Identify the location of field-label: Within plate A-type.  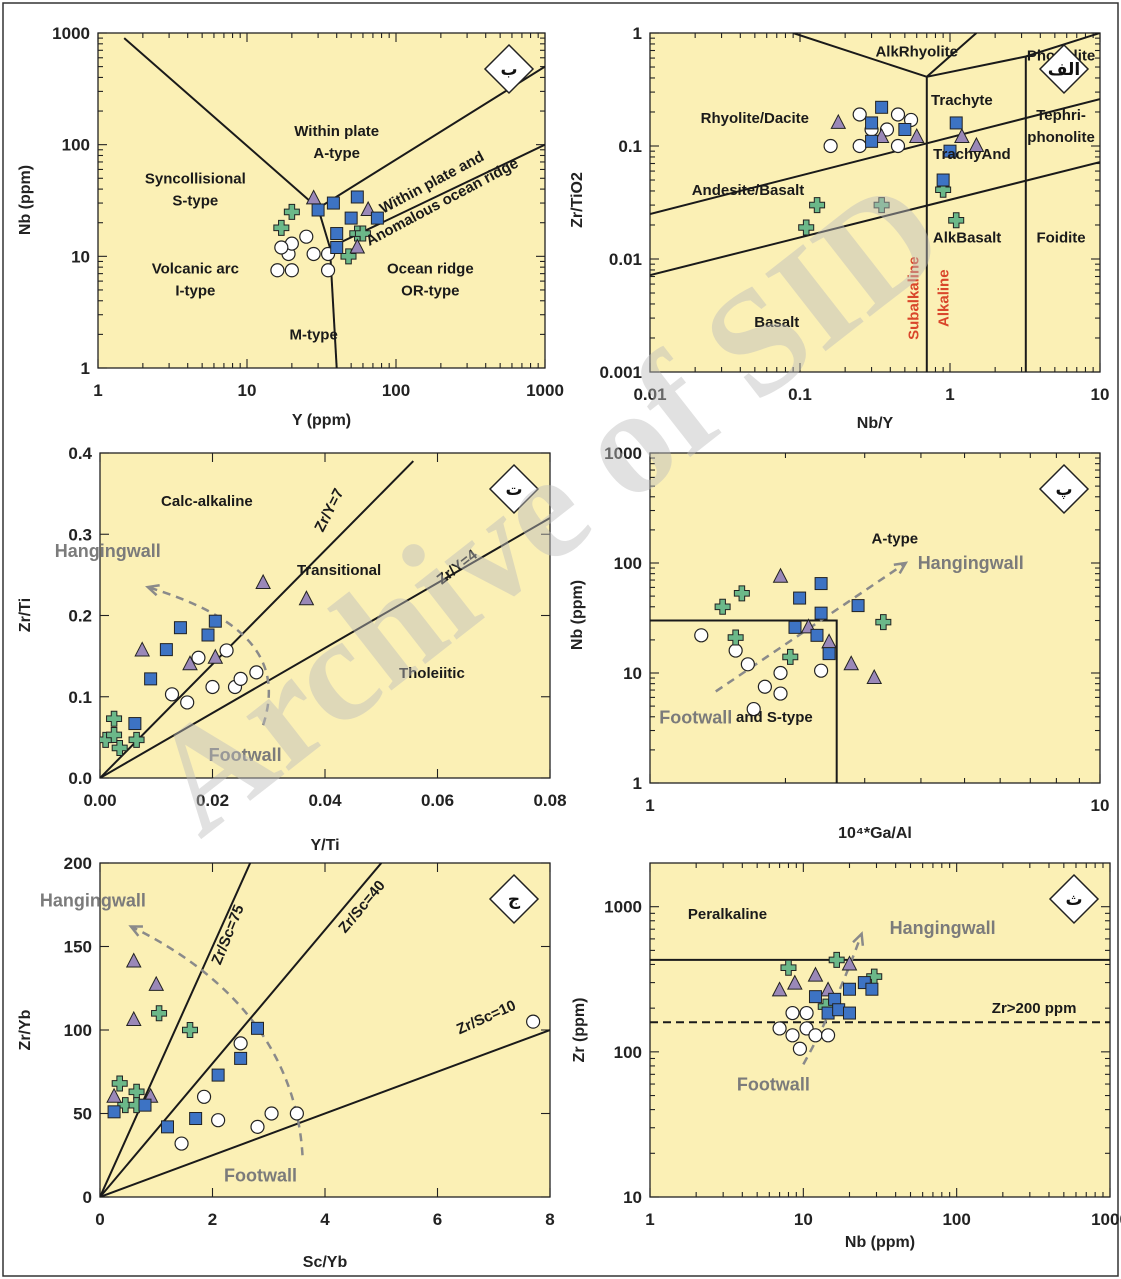
(336, 142).